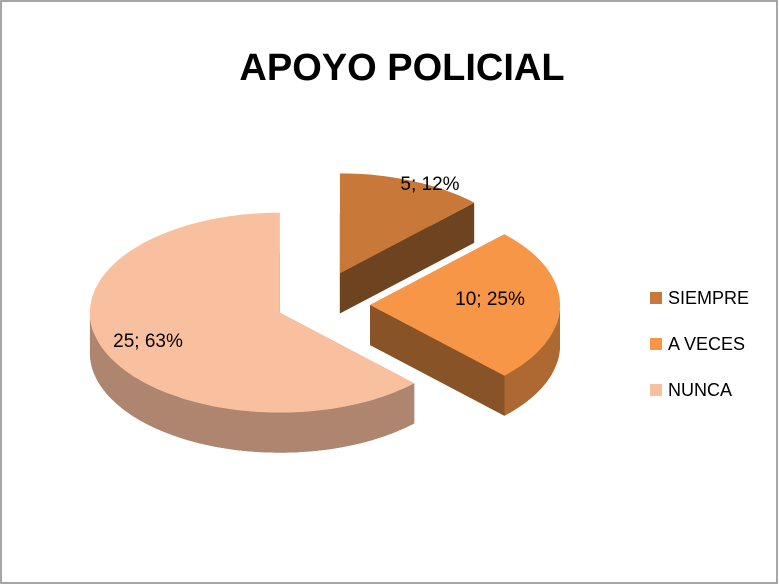  Describe the element at coordinates (401, 68) in the screenshot. I see `chart-title: APOYO POLICIAL` at that location.